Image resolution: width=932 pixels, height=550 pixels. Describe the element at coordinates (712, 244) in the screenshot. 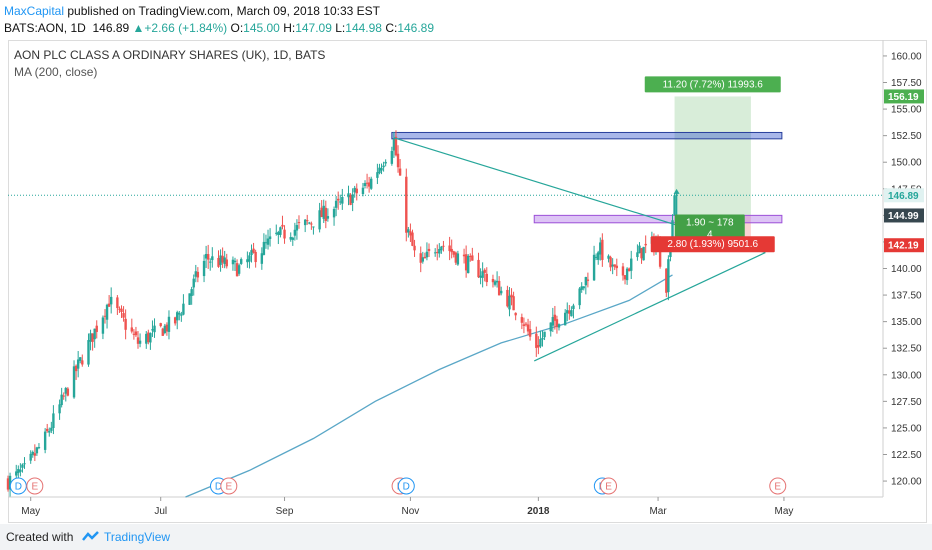

I see `loss-label-bg` at that location.